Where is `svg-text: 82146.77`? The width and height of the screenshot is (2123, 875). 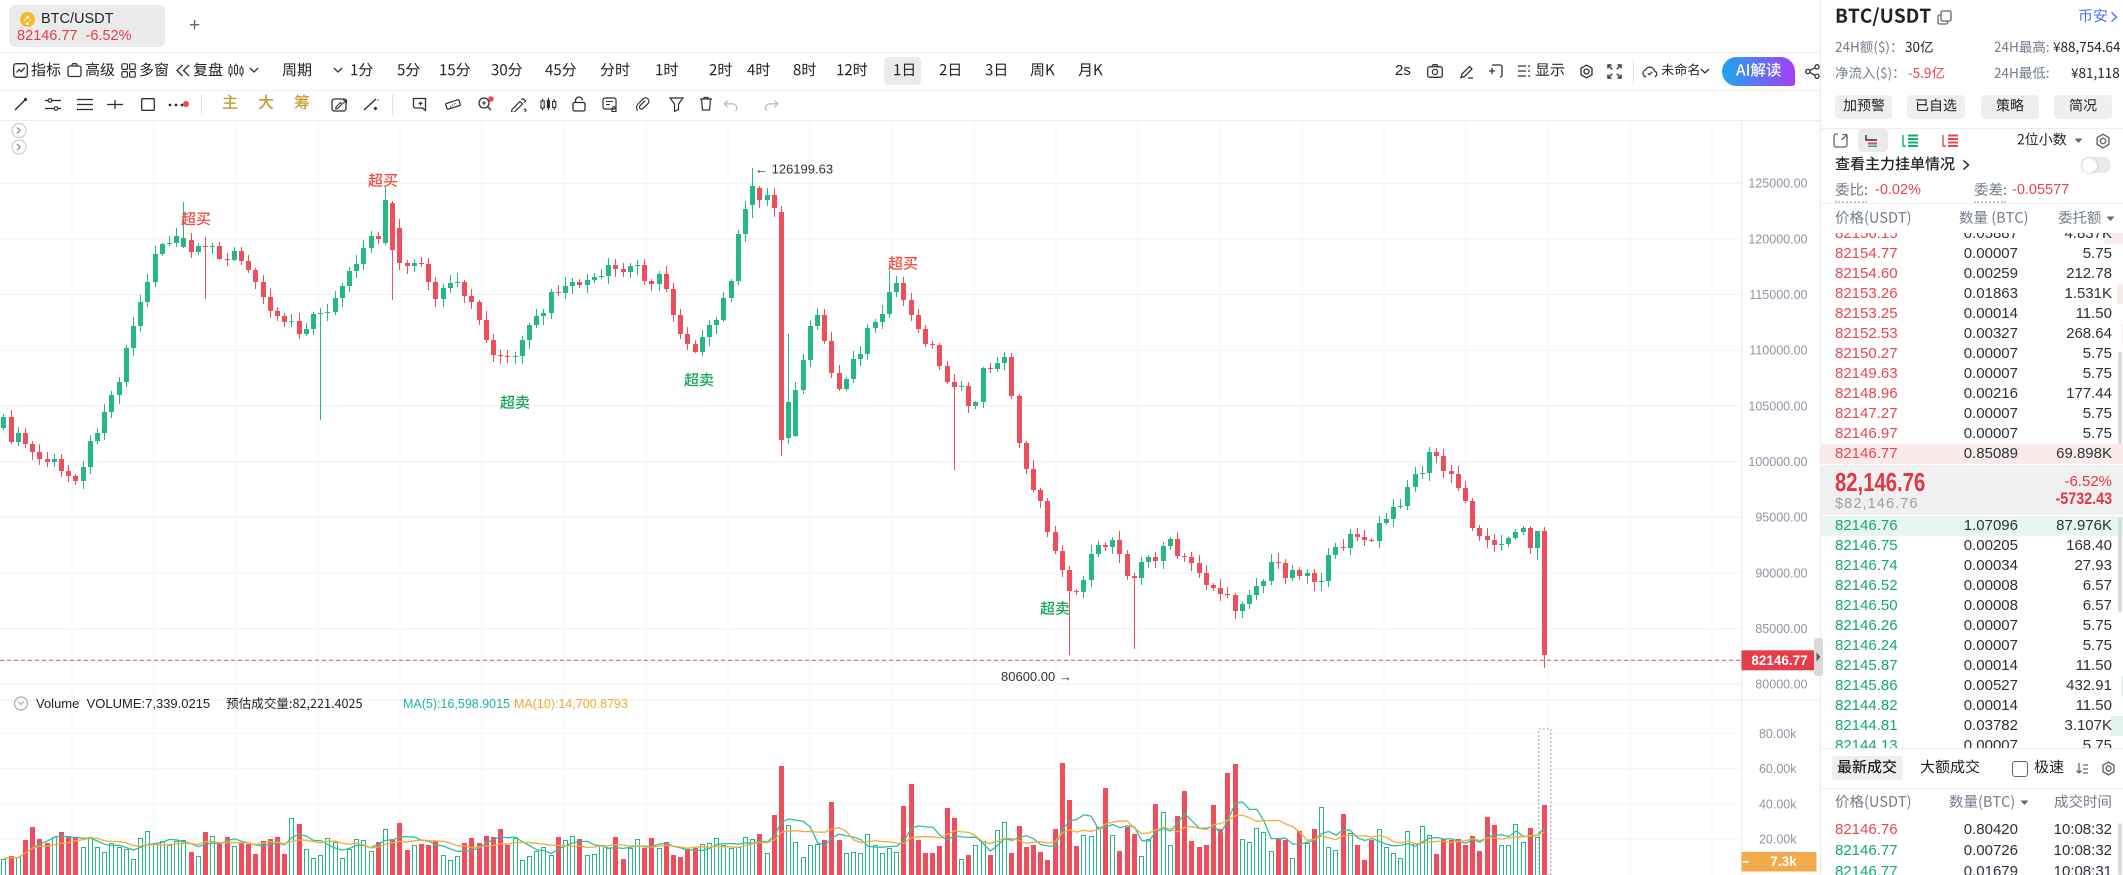
svg-text: 82146.77 is located at coordinates (1779, 660).